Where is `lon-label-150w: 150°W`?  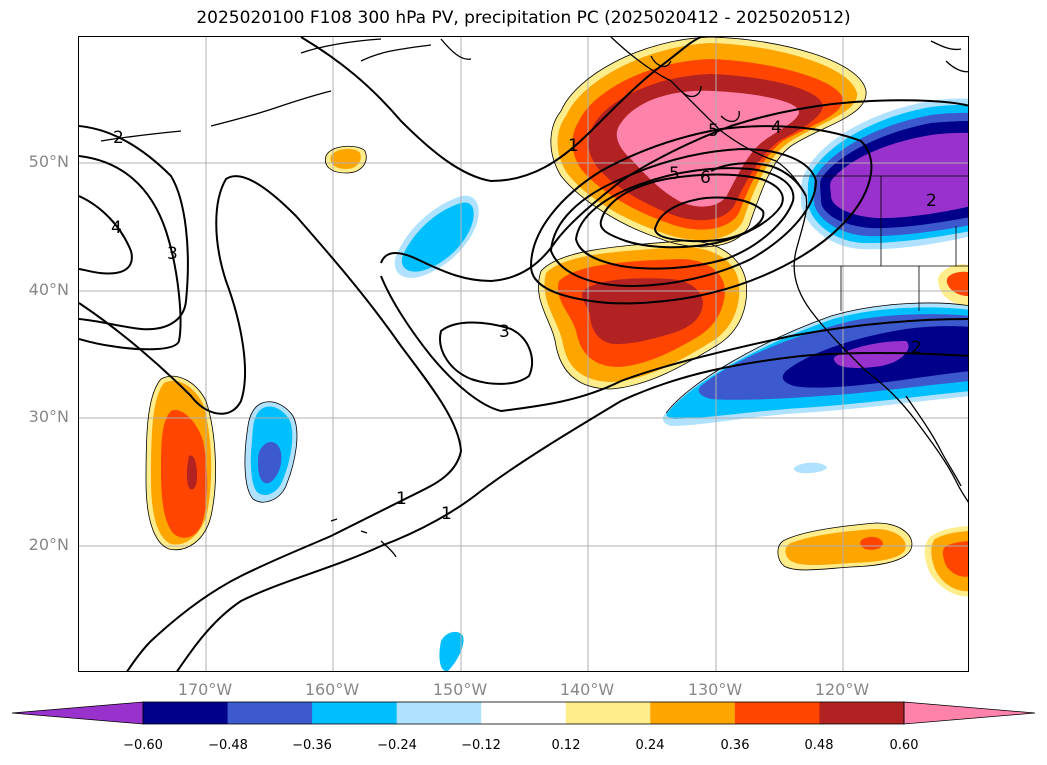 lon-label-150w: 150°W is located at coordinates (460, 689).